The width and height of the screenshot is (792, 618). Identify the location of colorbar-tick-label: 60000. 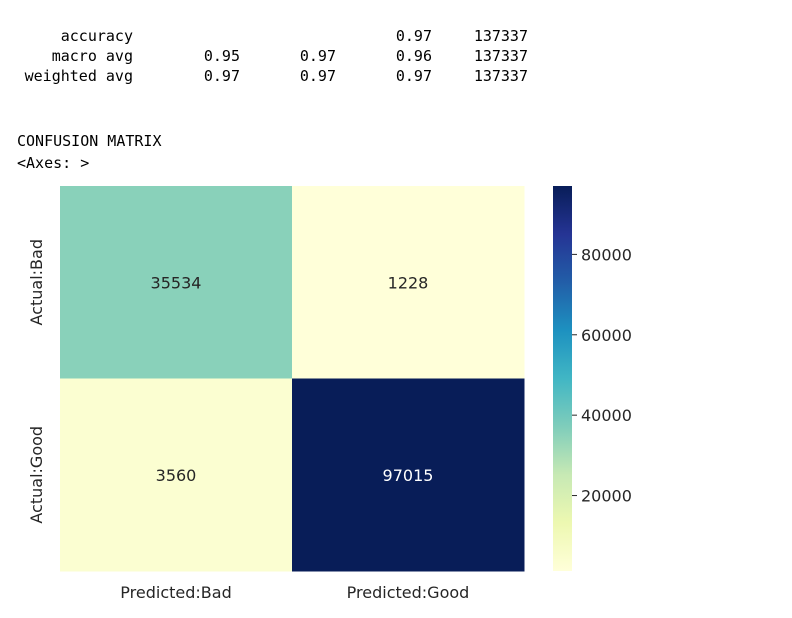
(606, 335).